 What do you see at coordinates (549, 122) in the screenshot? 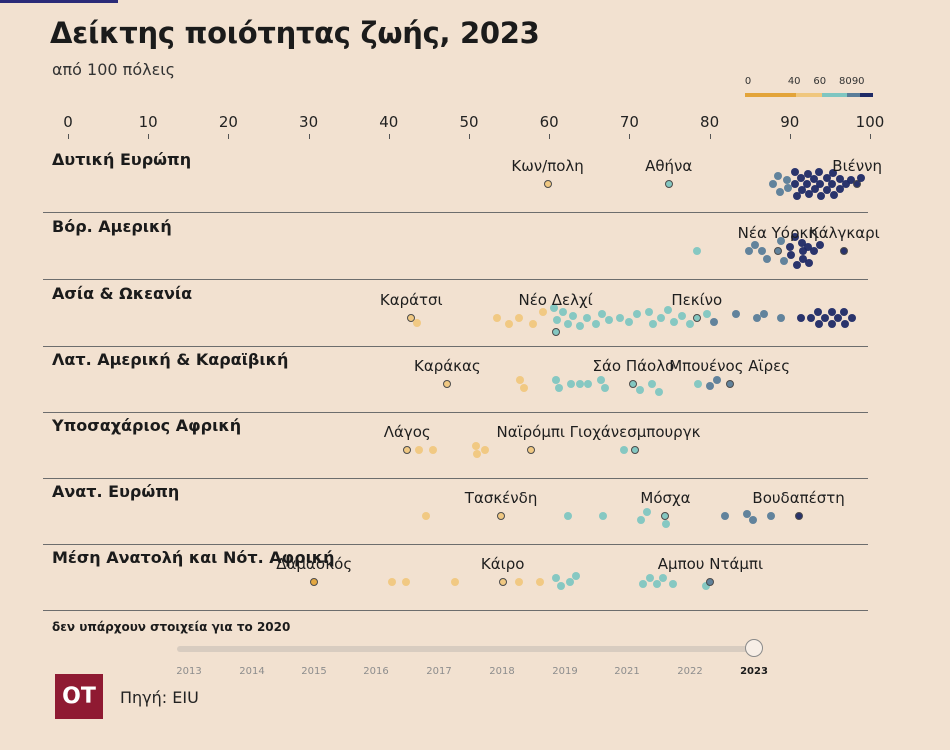
I see `x-axis-tick-label: 60` at bounding box center [549, 122].